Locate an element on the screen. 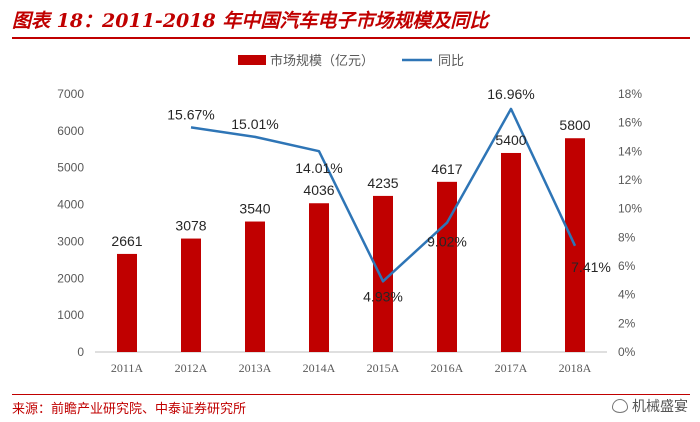 The height and width of the screenshot is (422, 700). watermark-text: 机械盛宴 is located at coordinates (660, 407).